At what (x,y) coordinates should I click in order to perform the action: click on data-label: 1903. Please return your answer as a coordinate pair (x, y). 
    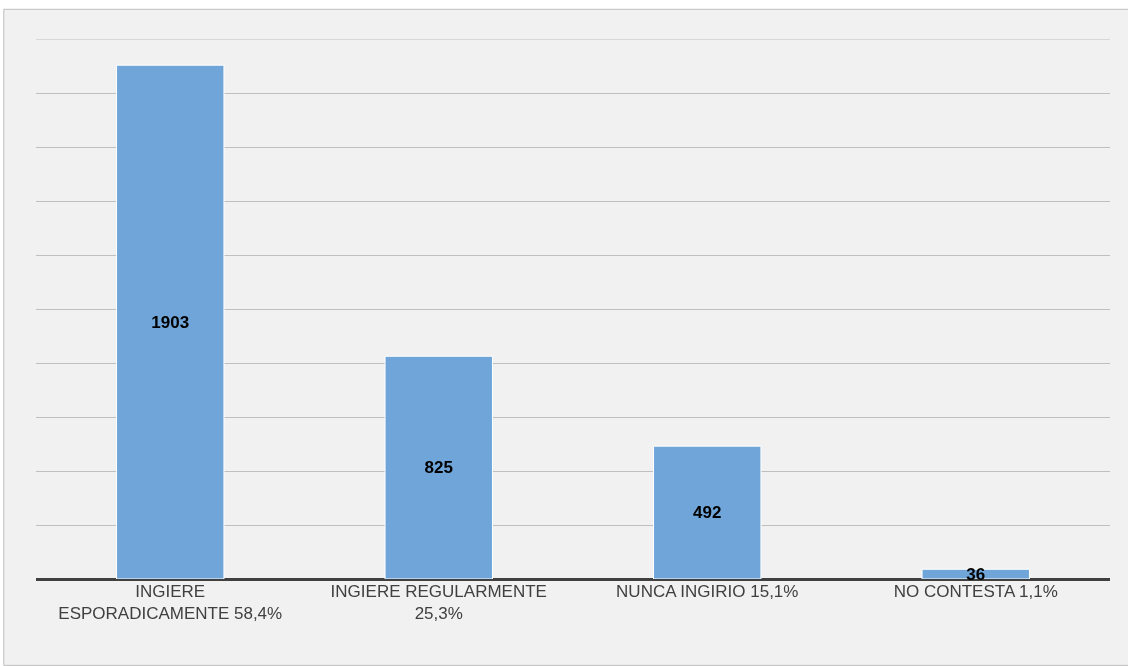
    Looking at the image, I should click on (170, 322).